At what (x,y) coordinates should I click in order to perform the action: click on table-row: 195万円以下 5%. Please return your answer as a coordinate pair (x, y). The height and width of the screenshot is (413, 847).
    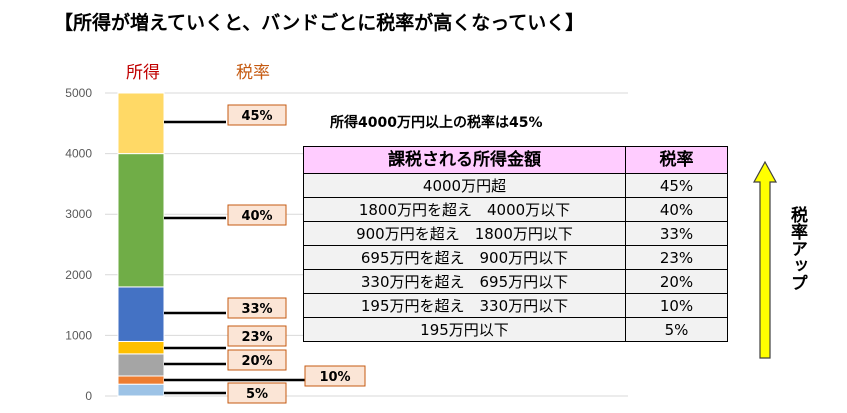
    Looking at the image, I should click on (515, 329).